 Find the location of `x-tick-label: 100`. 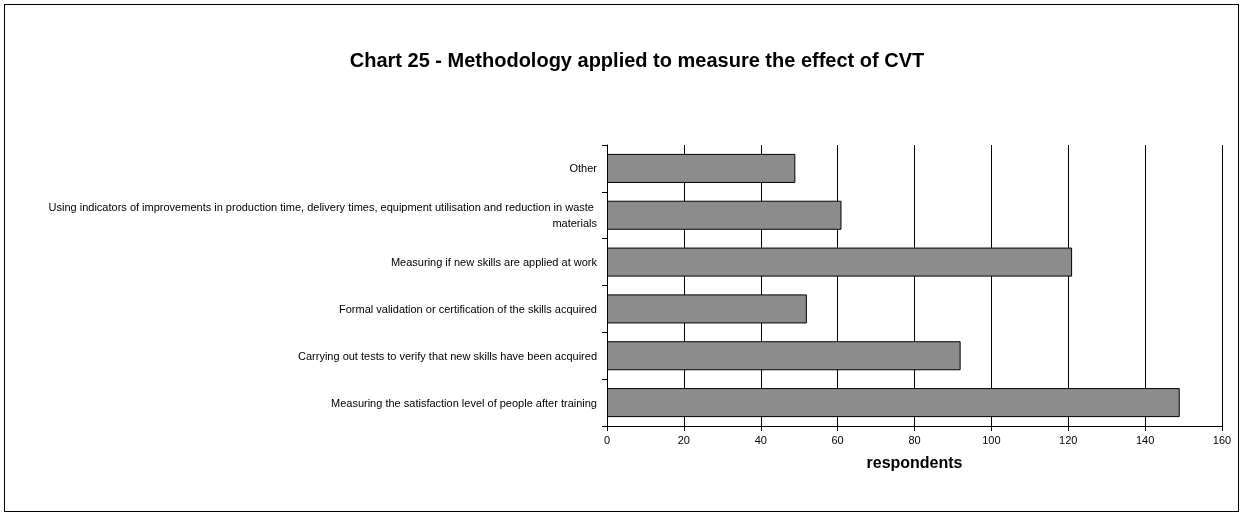

x-tick-label: 100 is located at coordinates (991, 439).